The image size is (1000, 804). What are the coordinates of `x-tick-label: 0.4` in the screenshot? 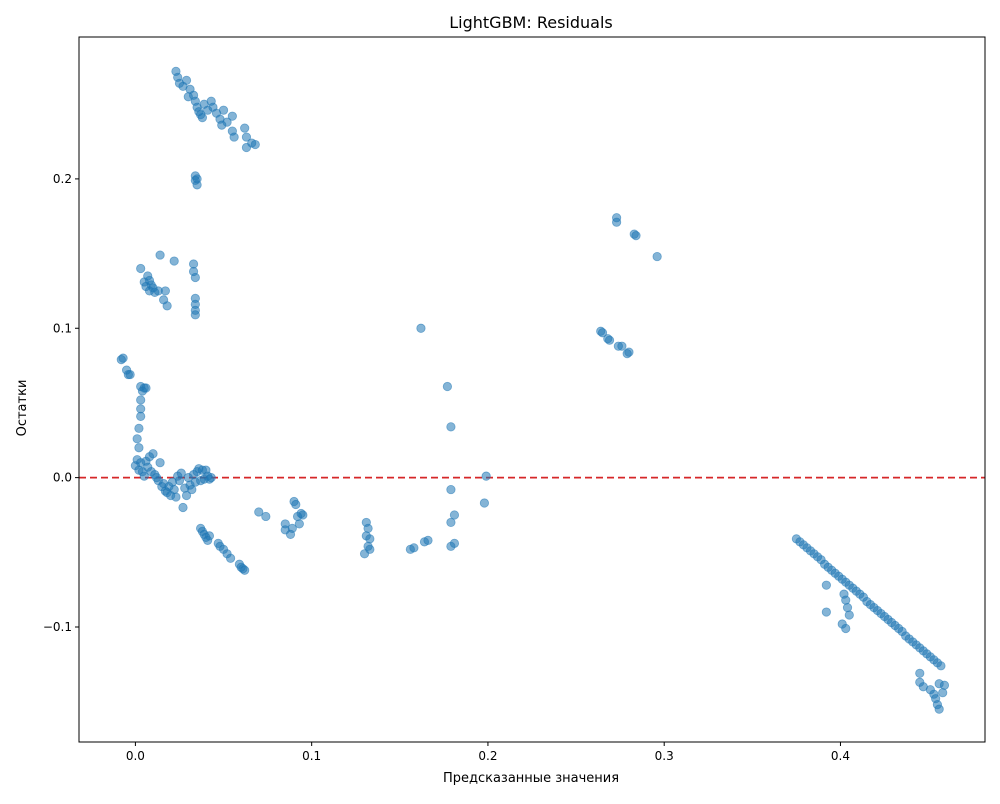 It's located at (840, 756).